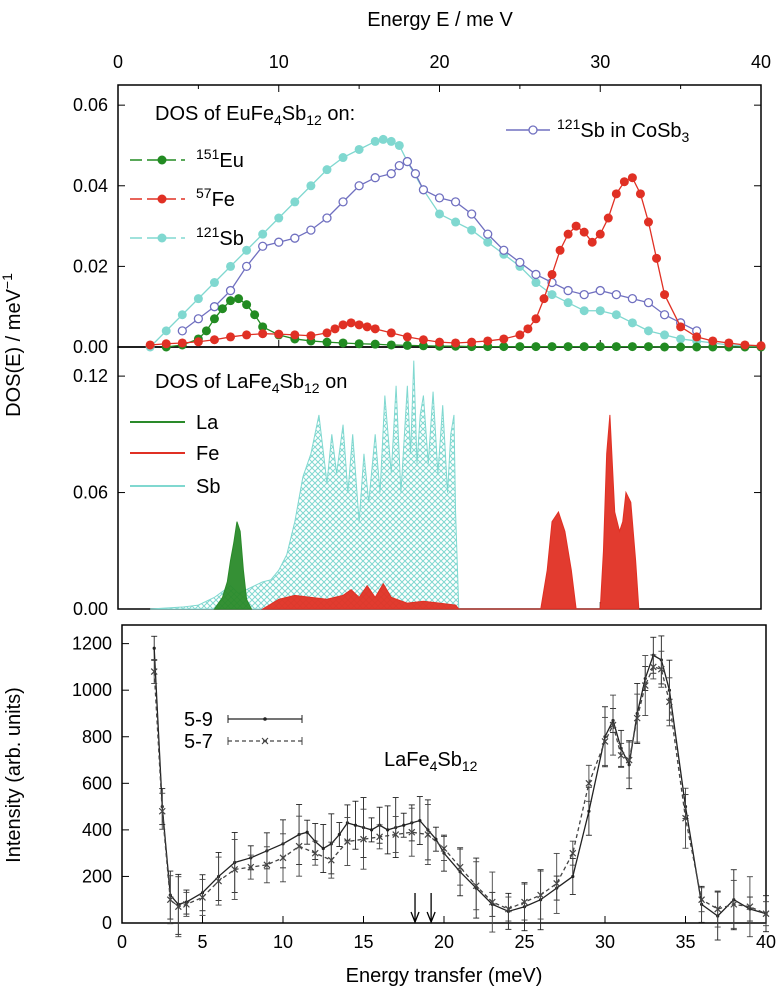 This screenshot has width=780, height=993. I want to click on mid-ytick-label: 0.00, so click(90, 609).